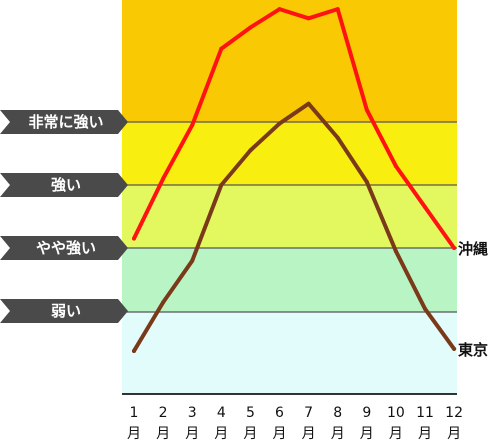  I want to click on x-tick-label: 5, so click(250, 413).